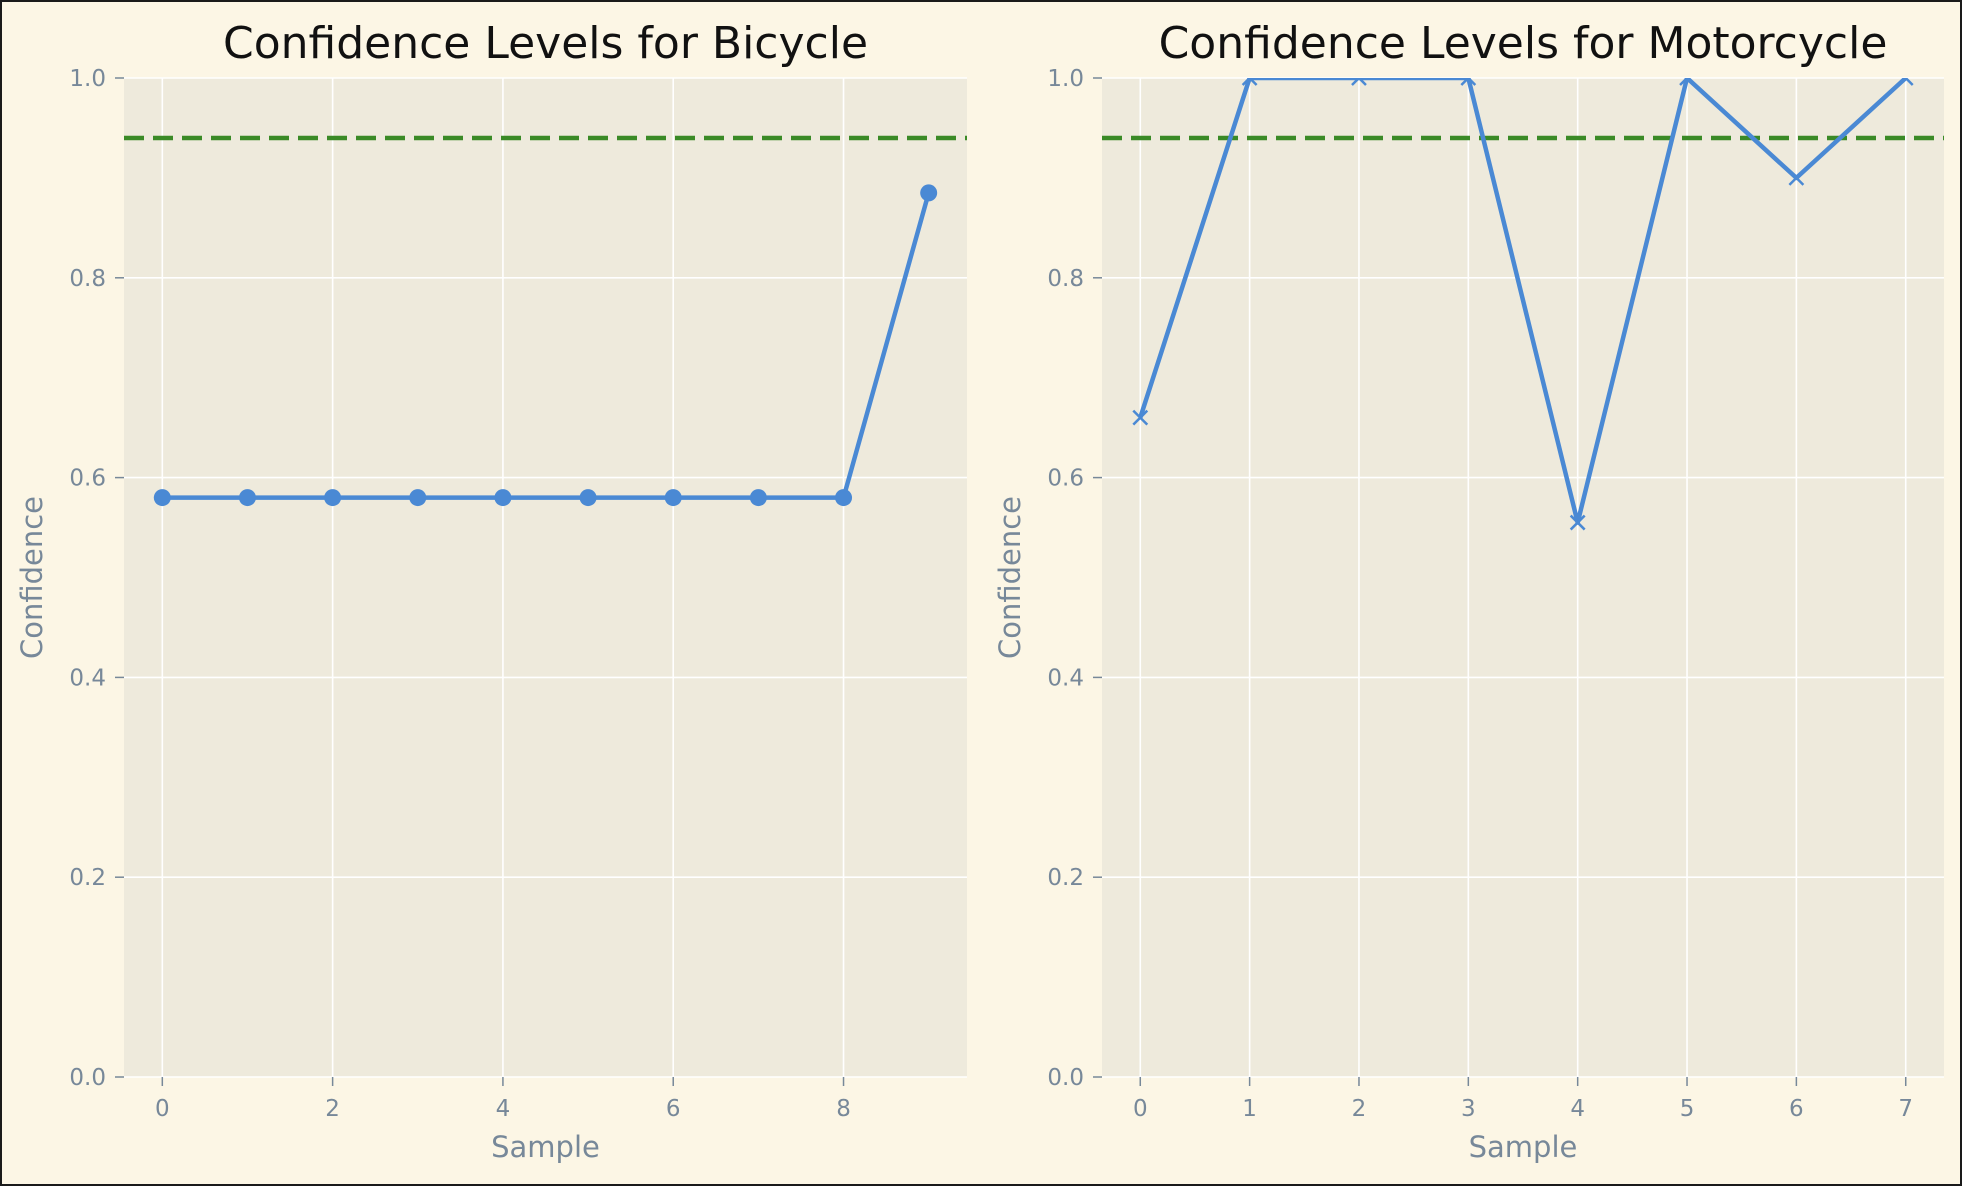  I want to click on x-tick-label: 5, so click(1687, 1109).